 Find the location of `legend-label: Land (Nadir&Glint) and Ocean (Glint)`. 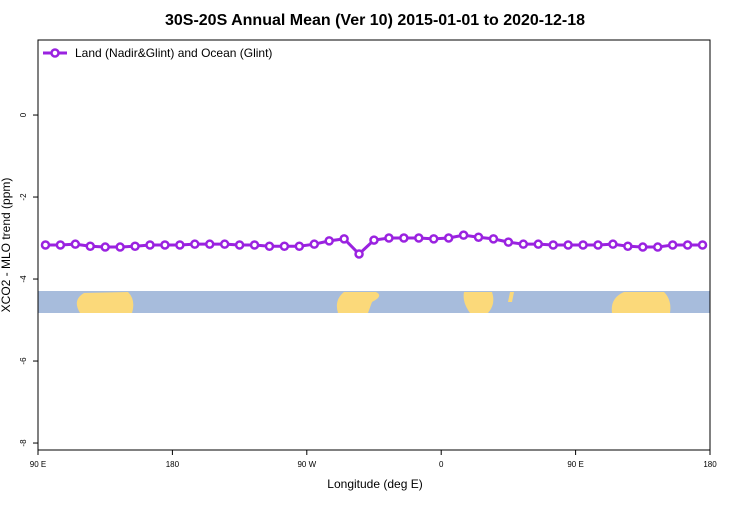

legend-label: Land (Nadir&Glint) and Ocean (Glint) is located at coordinates (173, 53).